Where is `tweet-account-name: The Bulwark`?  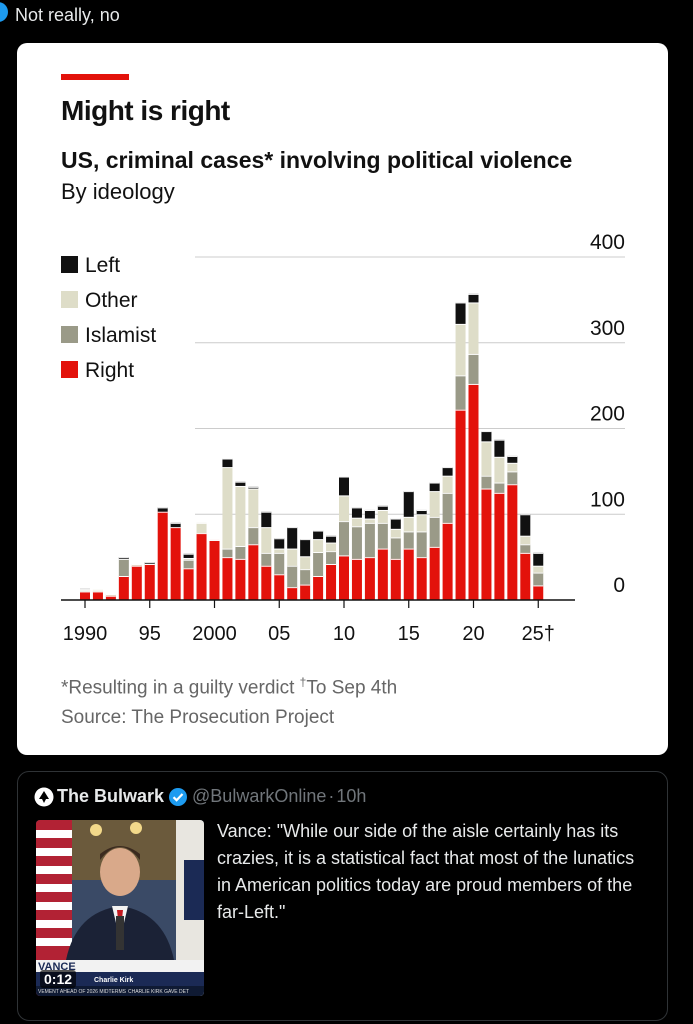
tweet-account-name: The Bulwark is located at coordinates (111, 796).